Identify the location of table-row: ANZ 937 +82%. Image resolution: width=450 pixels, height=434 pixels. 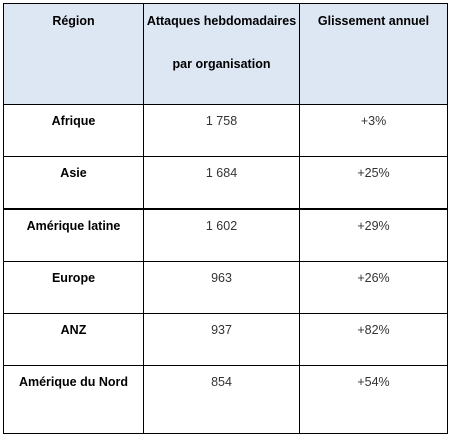
(225, 339).